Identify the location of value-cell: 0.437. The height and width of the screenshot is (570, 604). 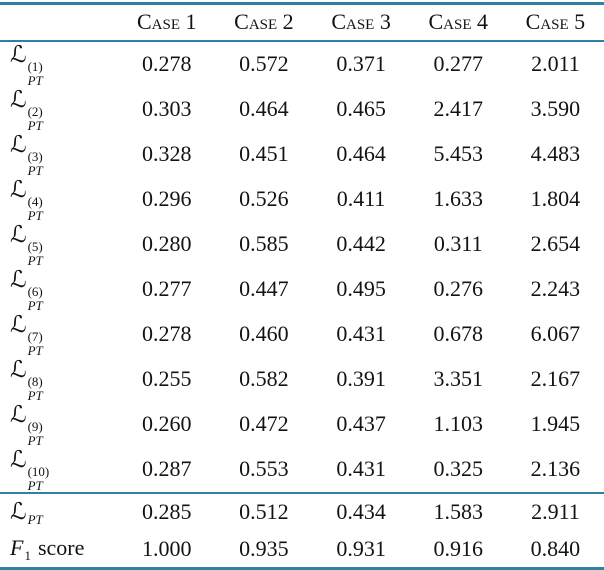
(361, 423).